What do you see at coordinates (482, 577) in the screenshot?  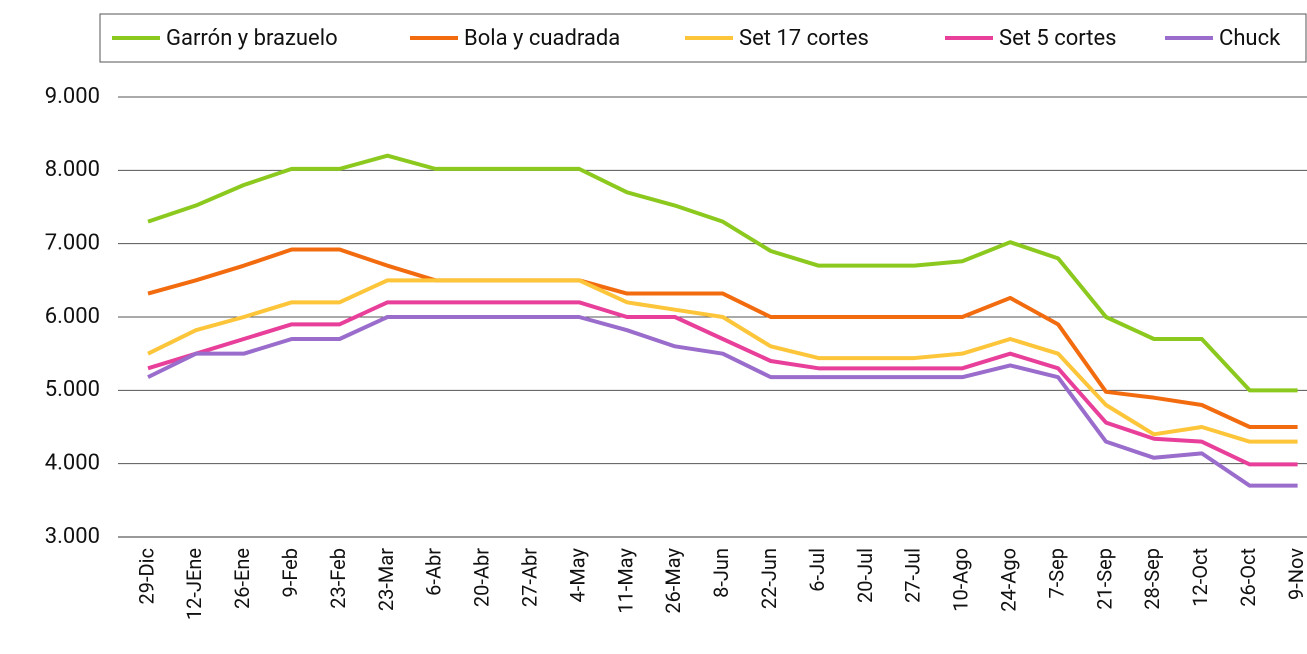 I see `x-tick-label: 20-Abr` at bounding box center [482, 577].